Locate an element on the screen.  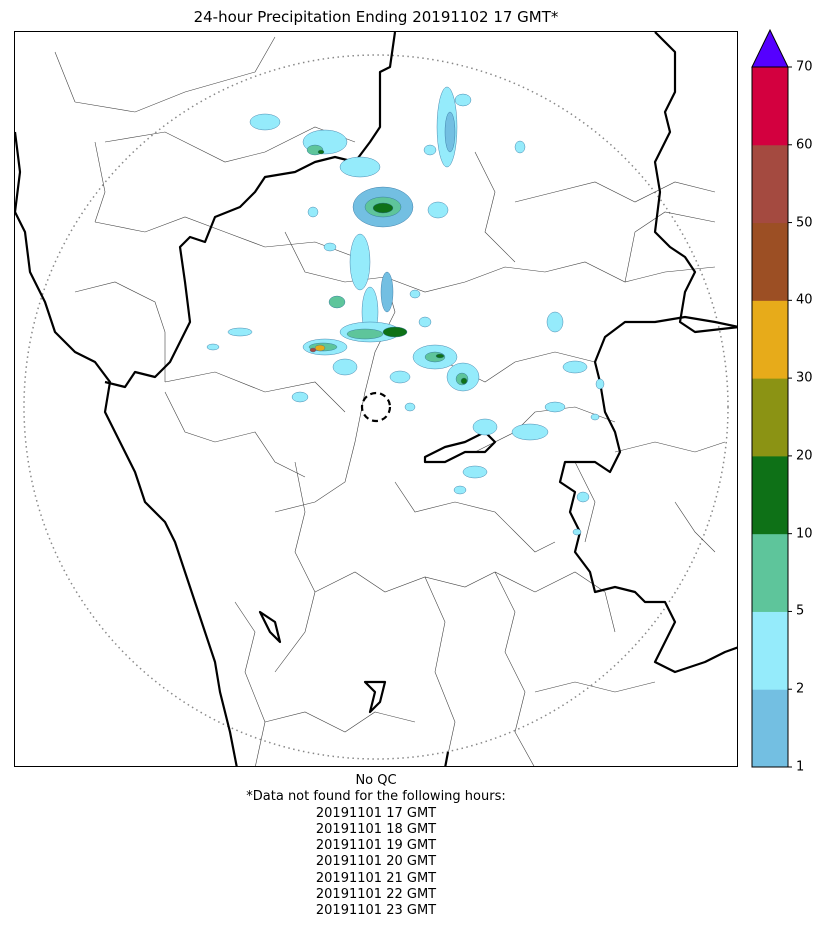
colorbar is located at coordinates (771, 398).